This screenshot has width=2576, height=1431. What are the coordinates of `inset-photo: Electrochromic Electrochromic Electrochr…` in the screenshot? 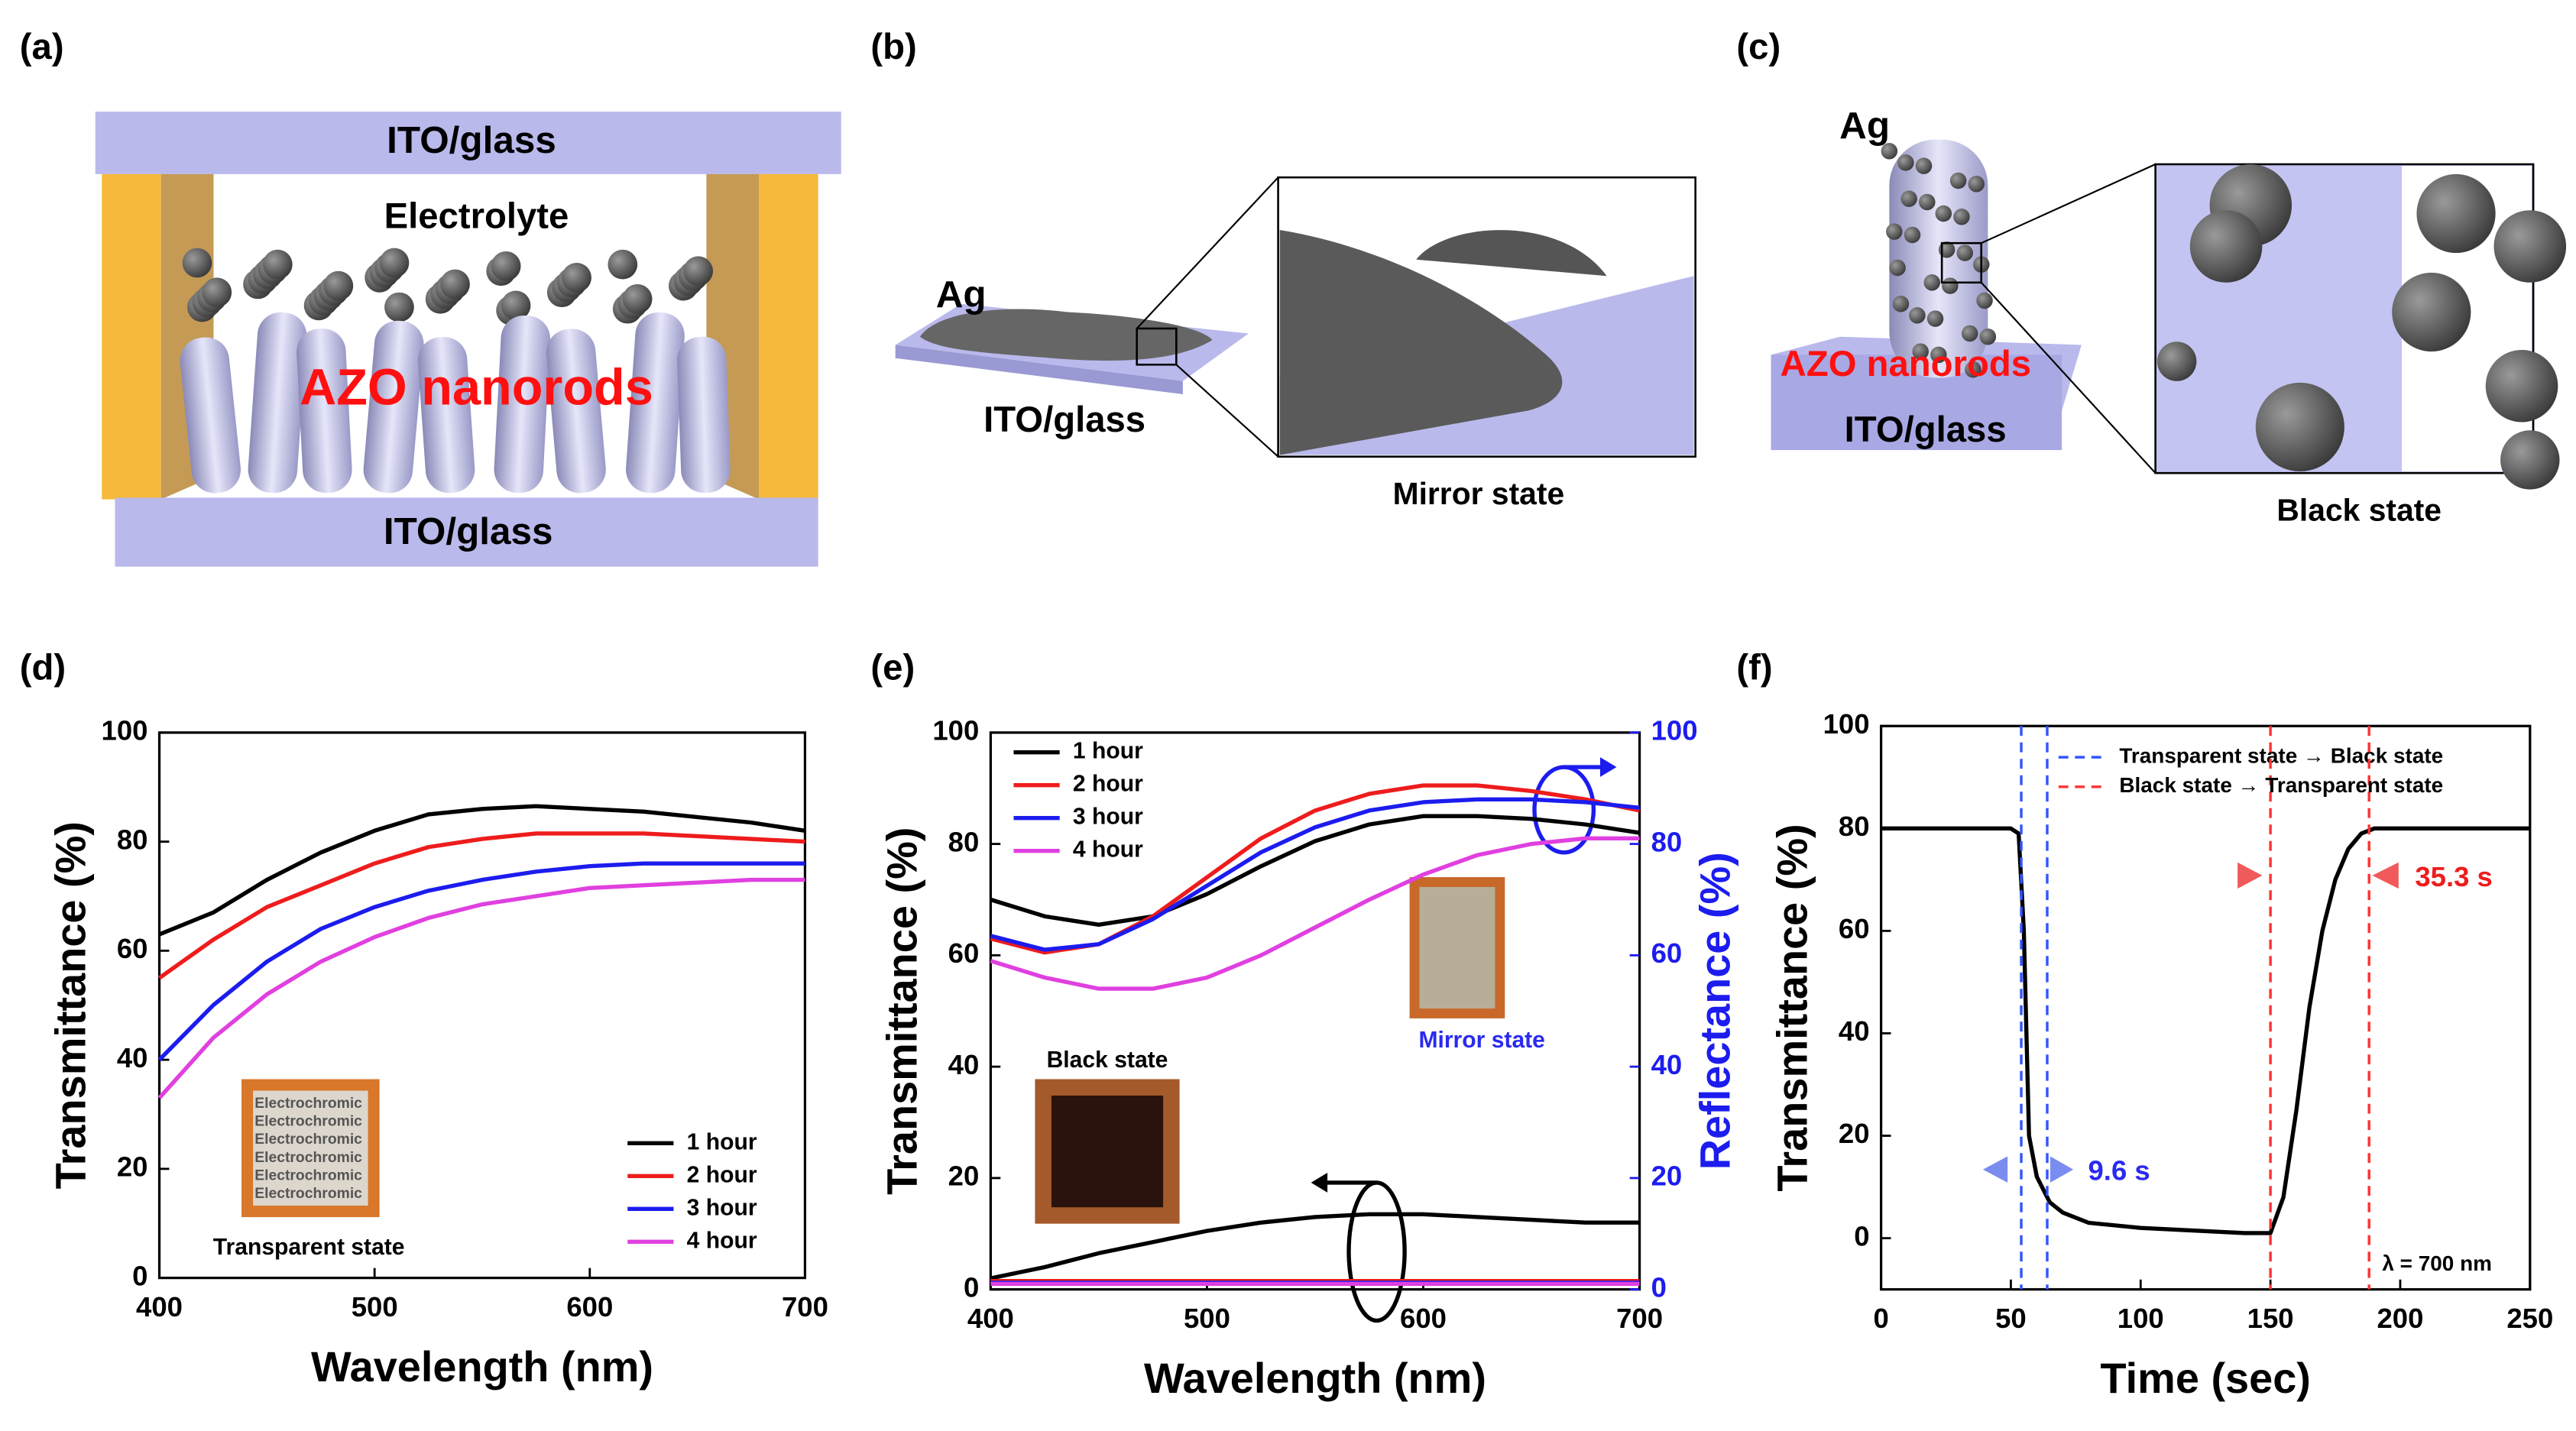 It's located at (309, 1169).